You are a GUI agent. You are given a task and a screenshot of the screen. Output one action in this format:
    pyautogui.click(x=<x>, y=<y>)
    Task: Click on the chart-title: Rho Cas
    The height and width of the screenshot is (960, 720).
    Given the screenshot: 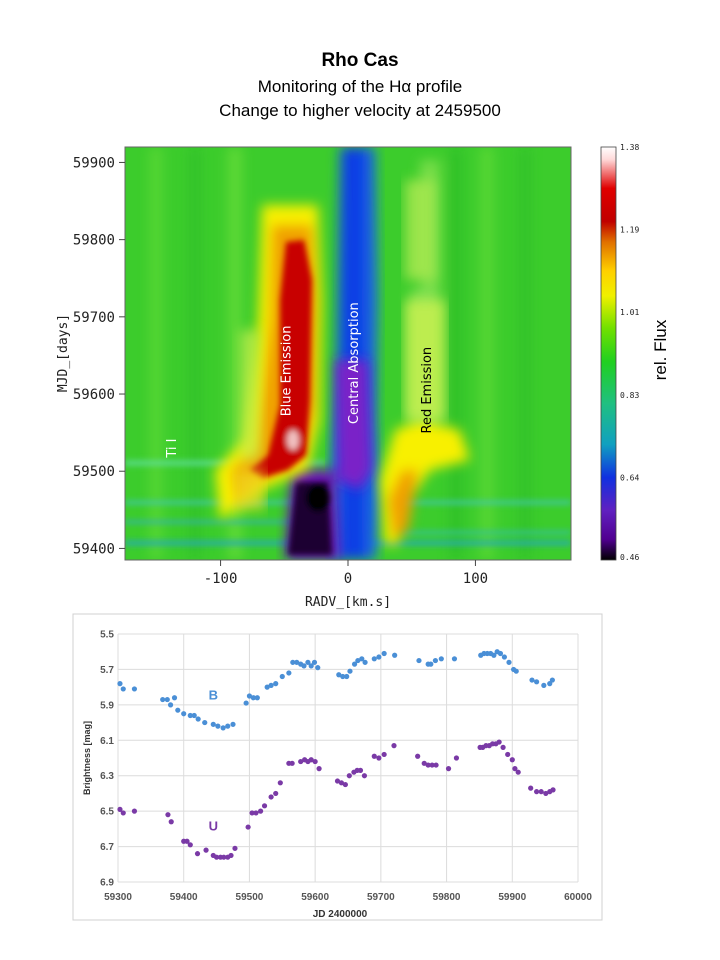 What is the action you would take?
    pyautogui.click(x=360, y=60)
    